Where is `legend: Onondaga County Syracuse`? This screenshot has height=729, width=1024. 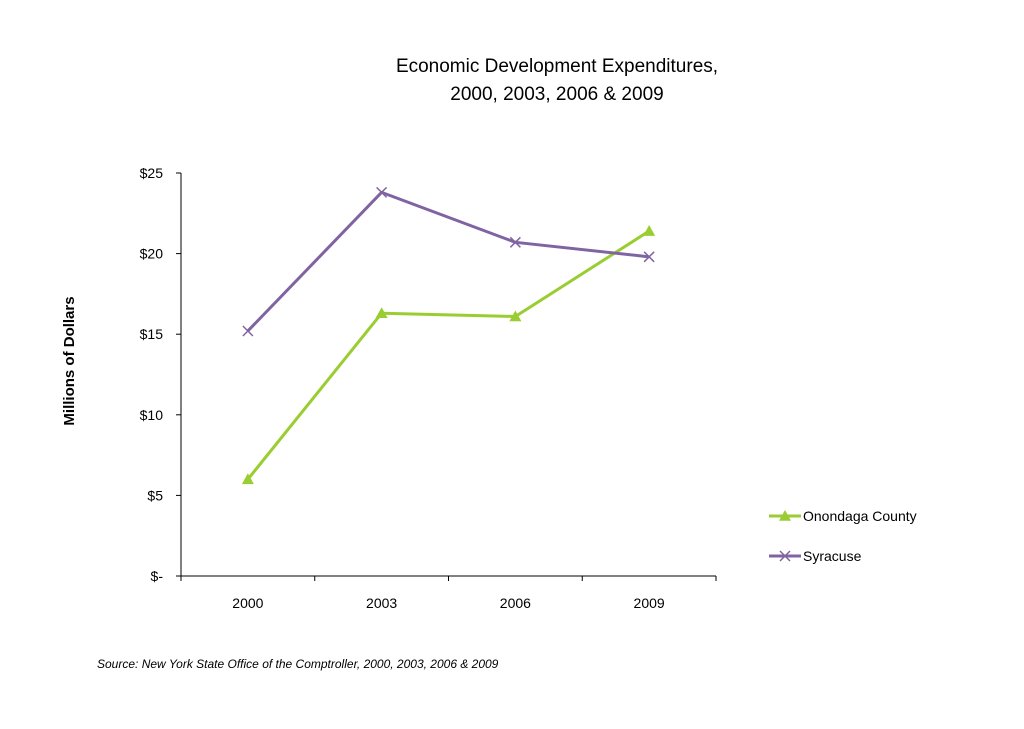
legend: Onondaga County Syracuse is located at coordinates (843, 536).